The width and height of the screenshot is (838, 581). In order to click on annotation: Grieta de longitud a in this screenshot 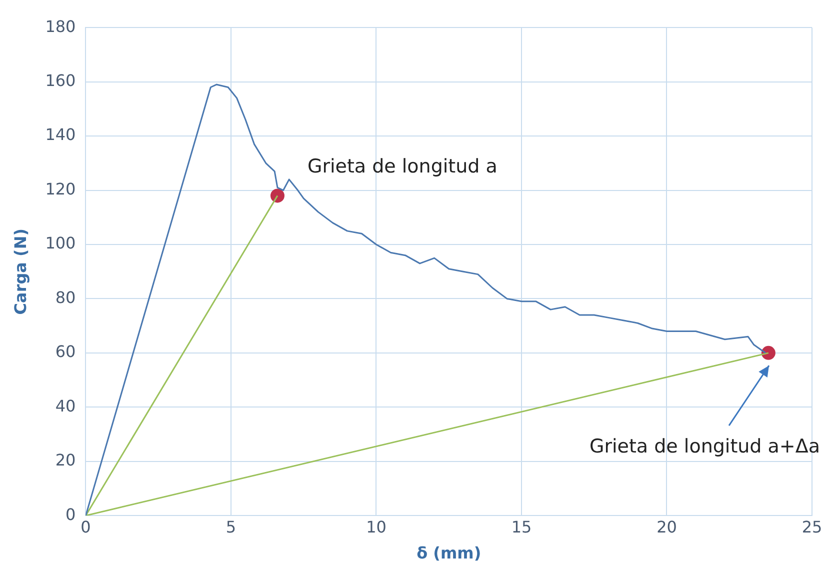, I will do `click(402, 167)`.